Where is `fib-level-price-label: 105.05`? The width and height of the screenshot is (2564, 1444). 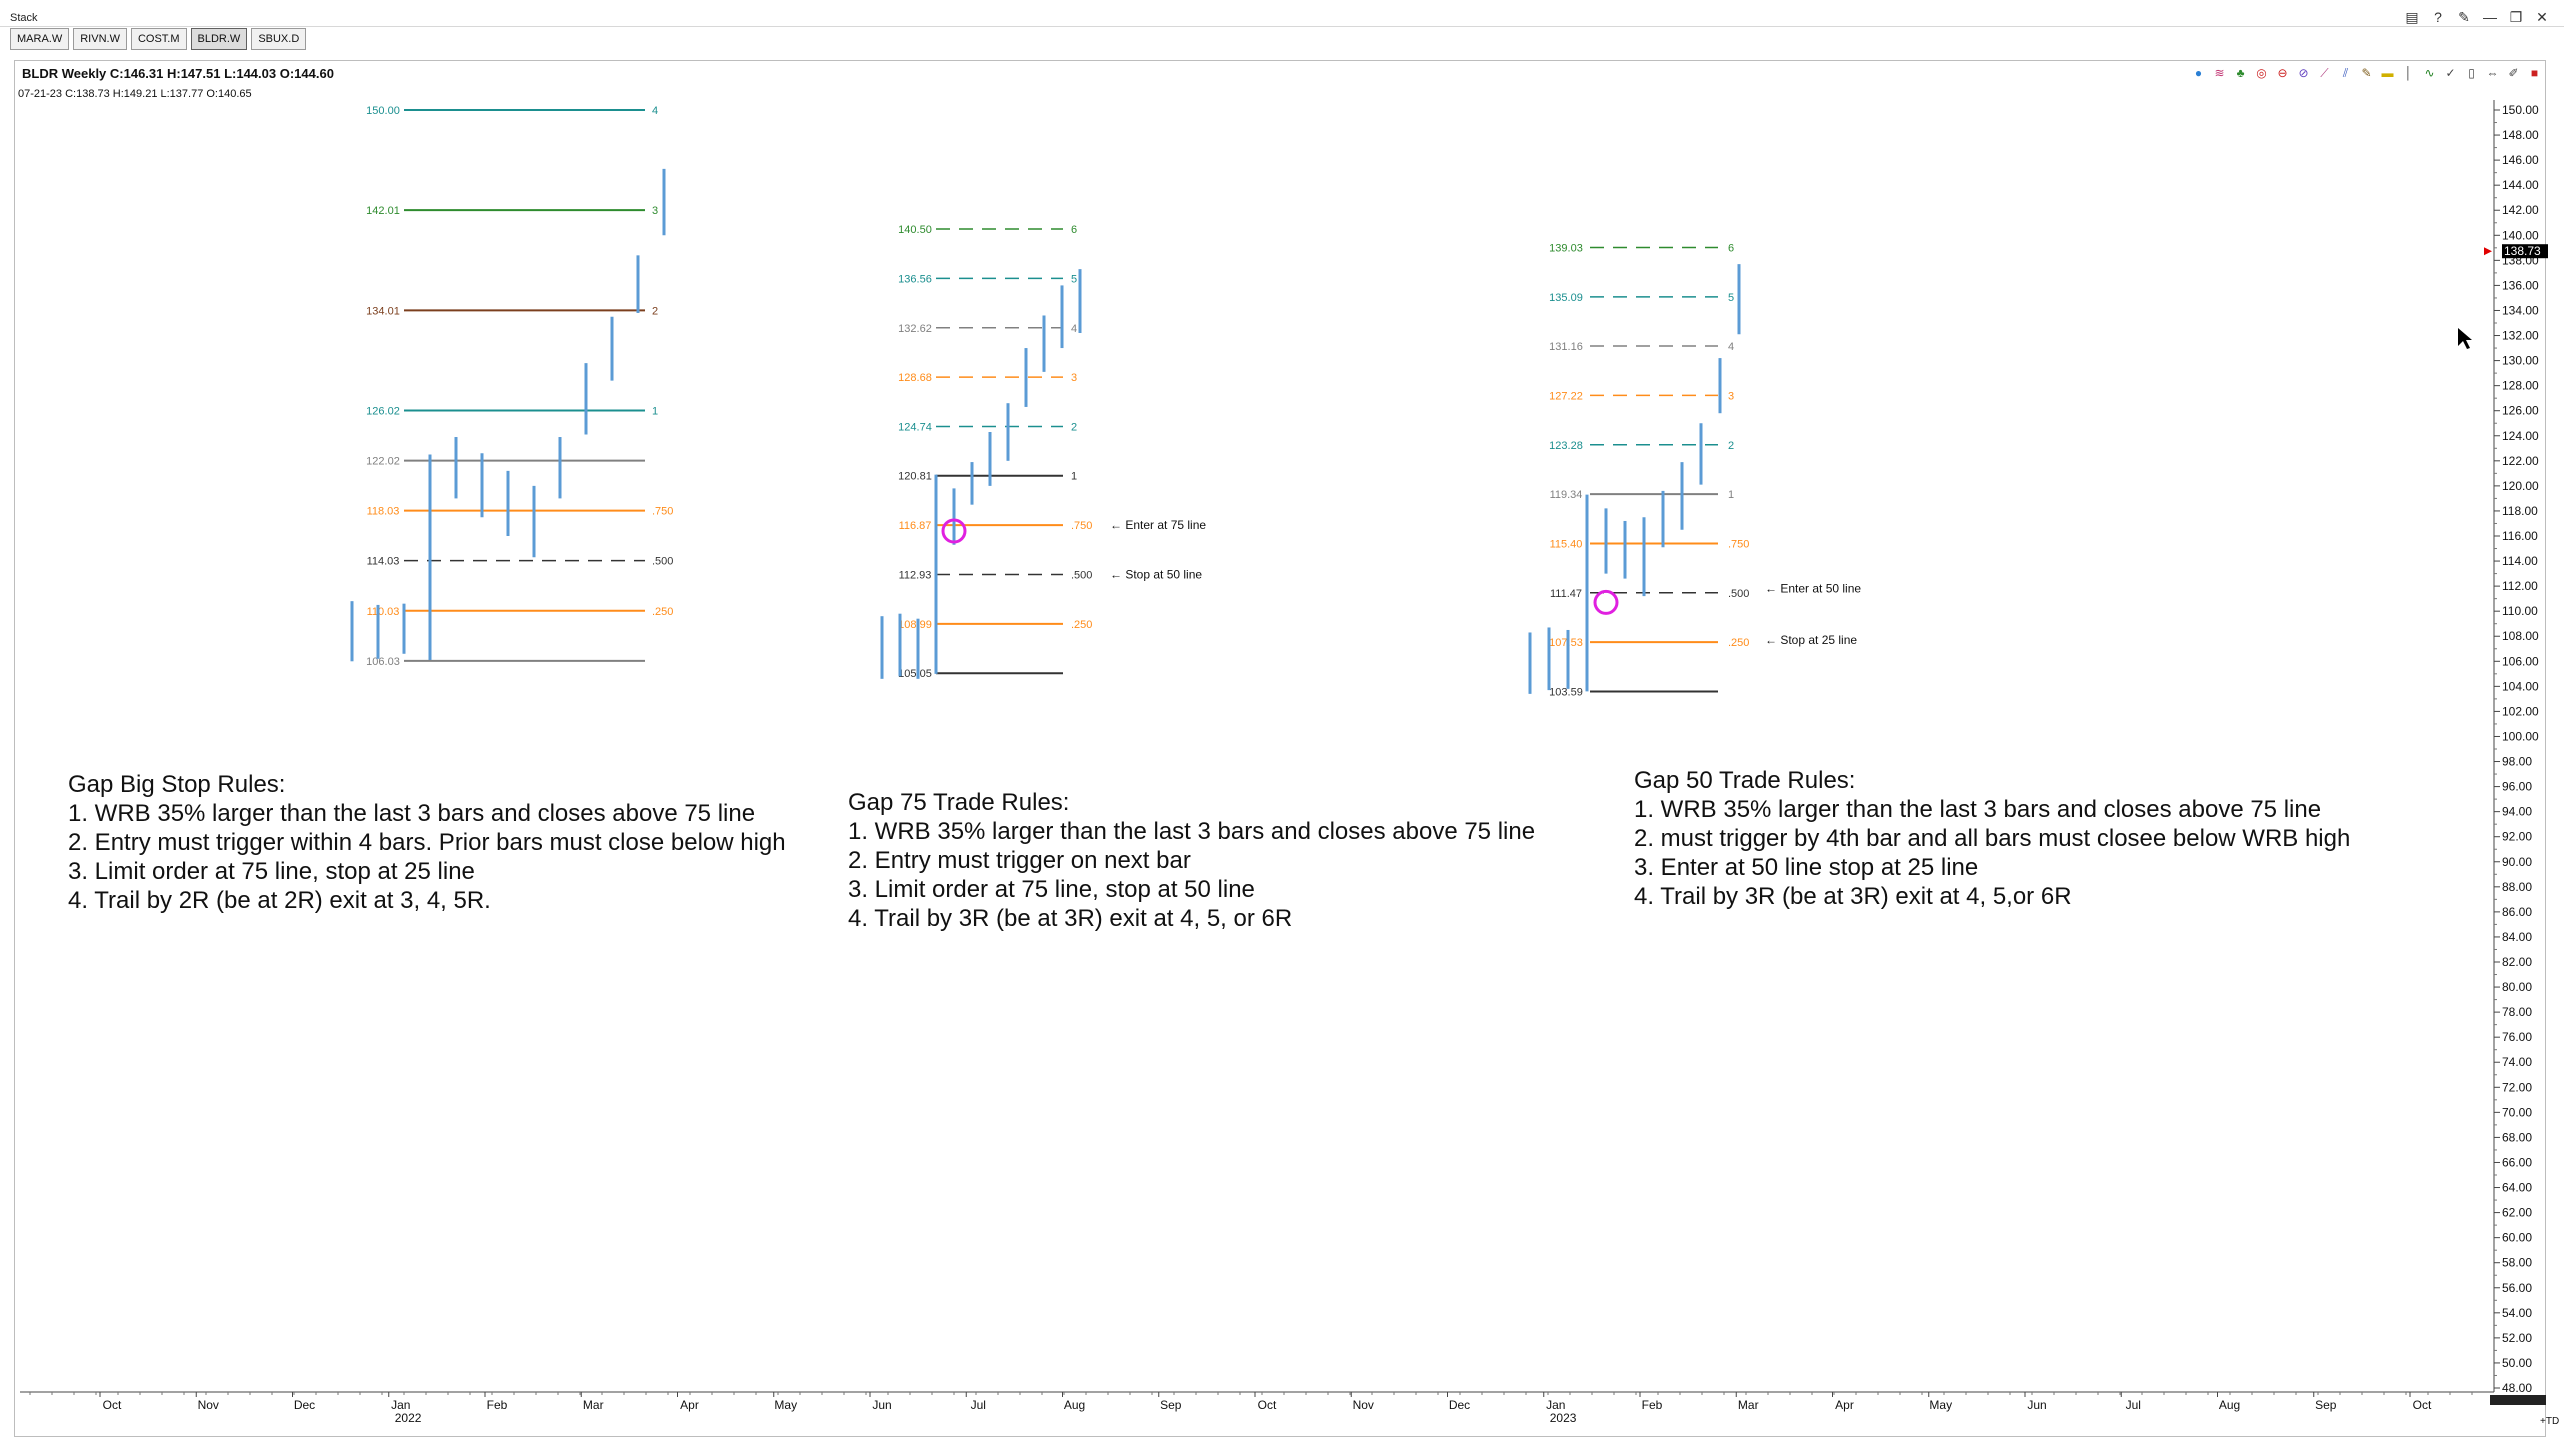 fib-level-price-label: 105.05 is located at coordinates (915, 674).